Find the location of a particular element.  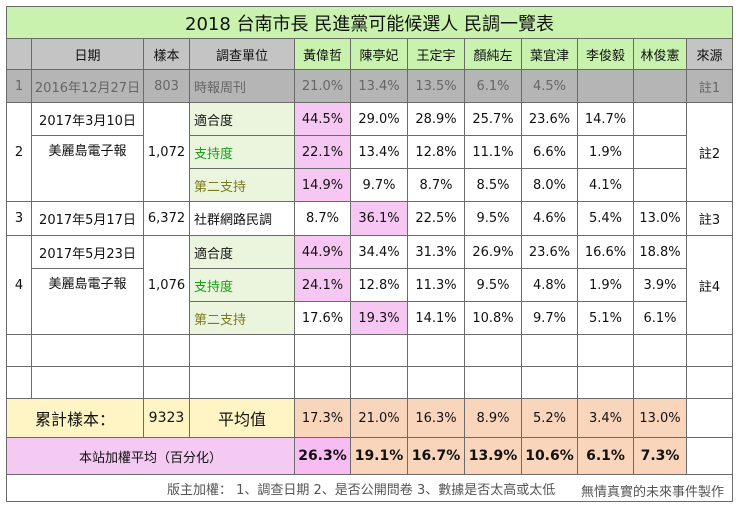

table-title: 2018 台南市長 民進黨可能候選人 民調一覽表 is located at coordinates (369, 22).